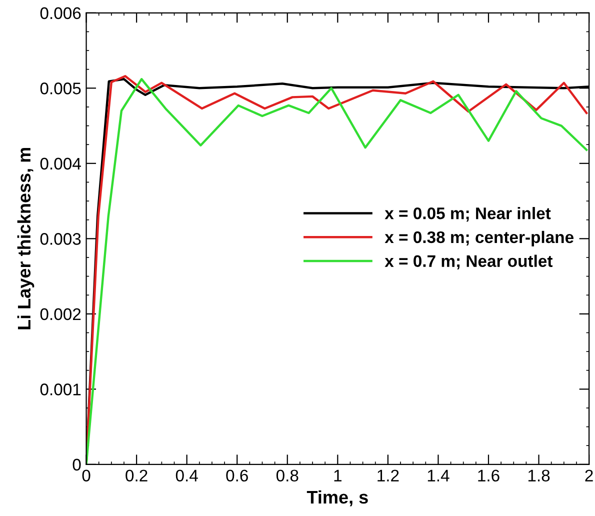 The image size is (595, 516). I want to click on y-tick-label: 0.006, so click(60, 13).